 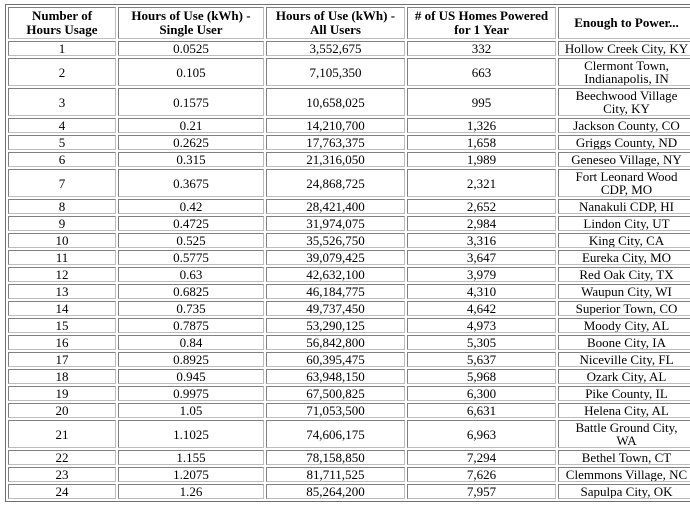 I want to click on cell-all-users-kwh: 28,421,400, so click(x=335, y=206).